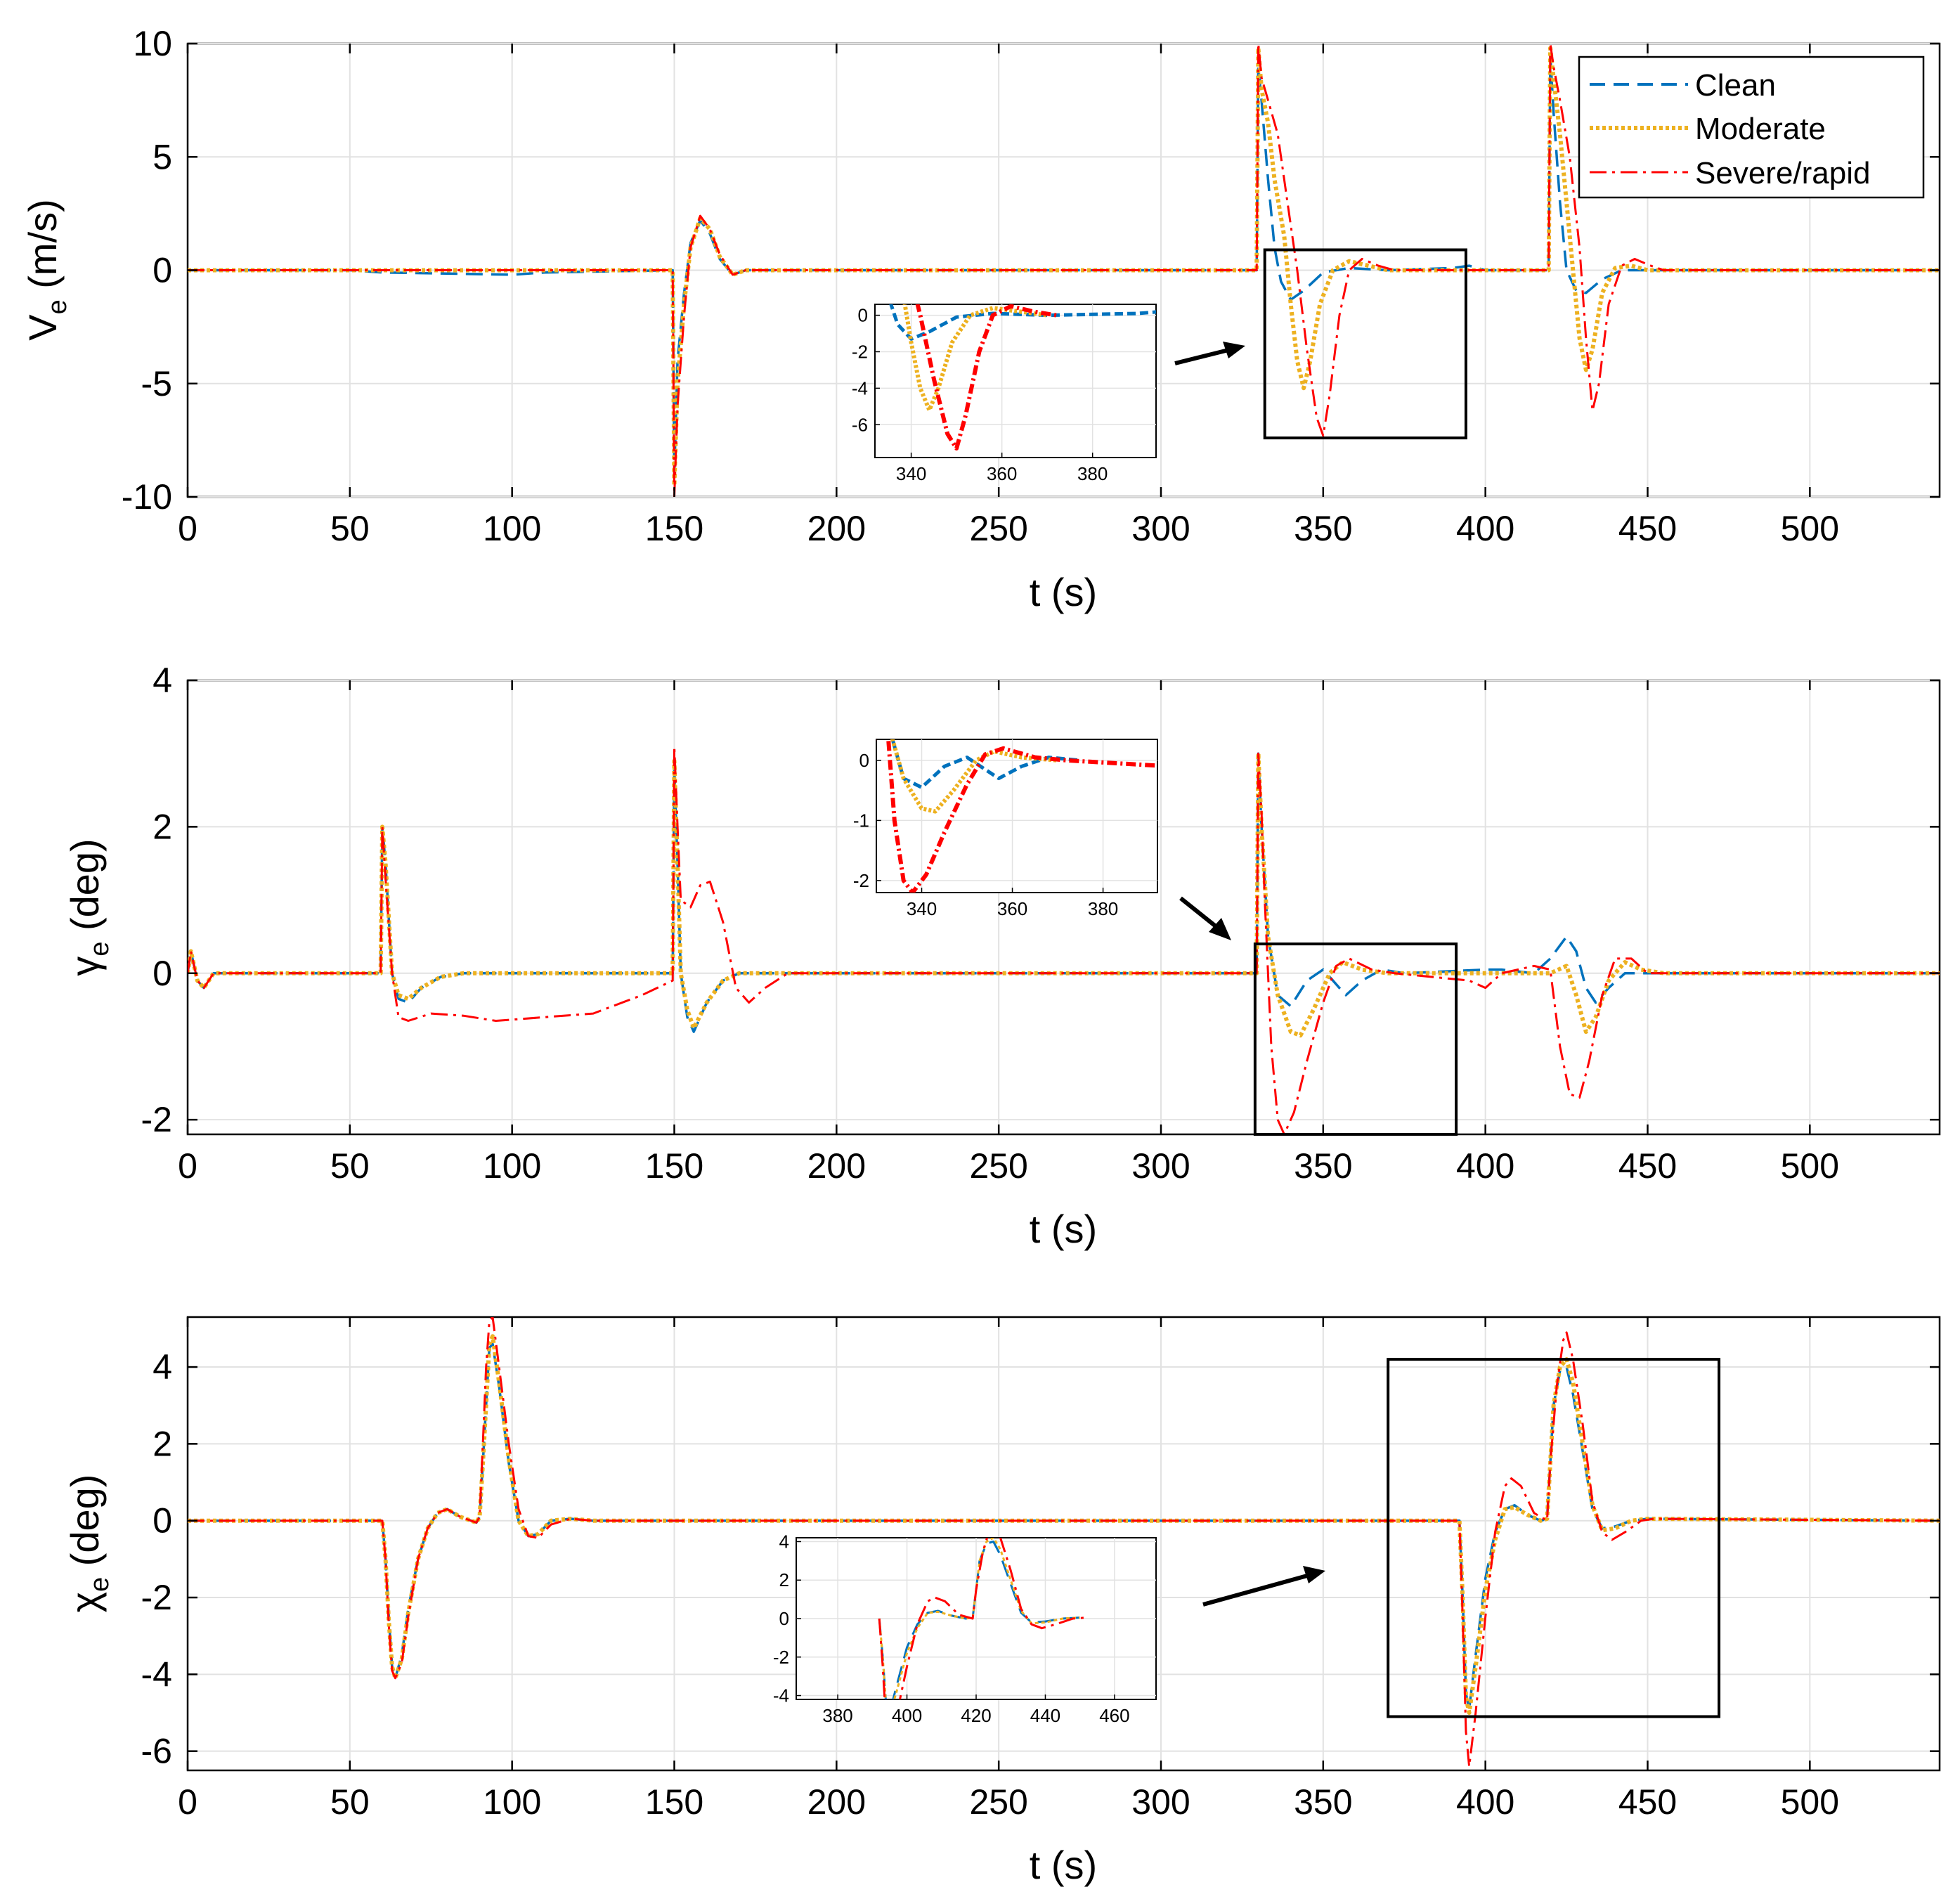 The width and height of the screenshot is (1960, 1899). I want to click on inset-y-tick-label: -4, so click(781, 1695).